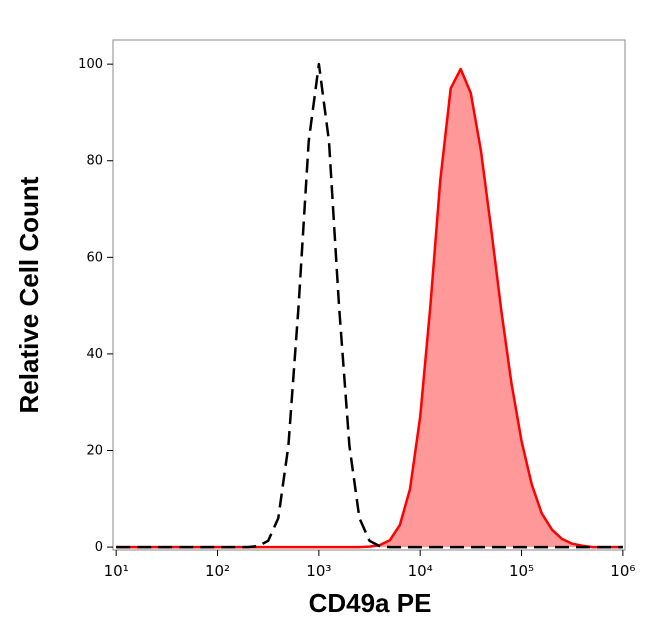 Image resolution: width=646 pixels, height=641 pixels. I want to click on x-tick-label: 10², so click(217, 571).